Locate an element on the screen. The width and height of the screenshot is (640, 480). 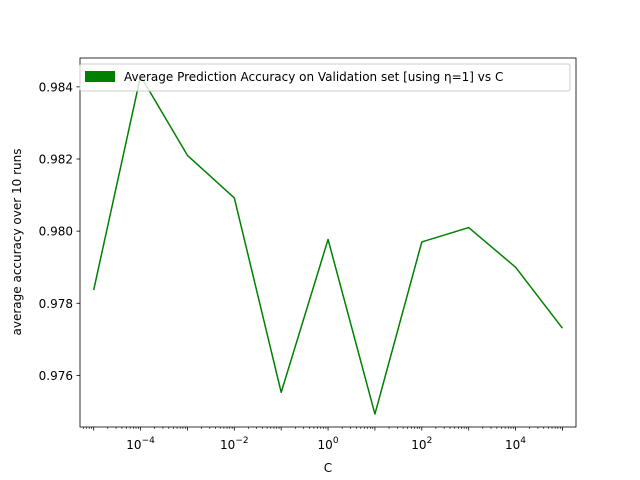
y-axis-title: average accuracy over 10 runs is located at coordinates (17, 242).